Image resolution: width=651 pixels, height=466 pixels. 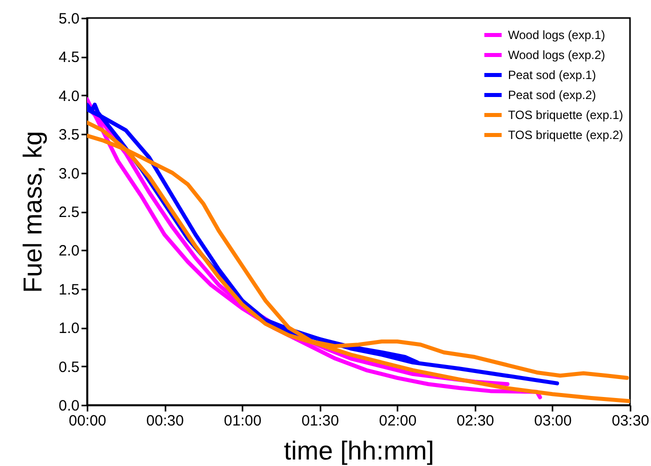 What do you see at coordinates (359, 451) in the screenshot?
I see `x-axis-title: time [hh:mm]` at bounding box center [359, 451].